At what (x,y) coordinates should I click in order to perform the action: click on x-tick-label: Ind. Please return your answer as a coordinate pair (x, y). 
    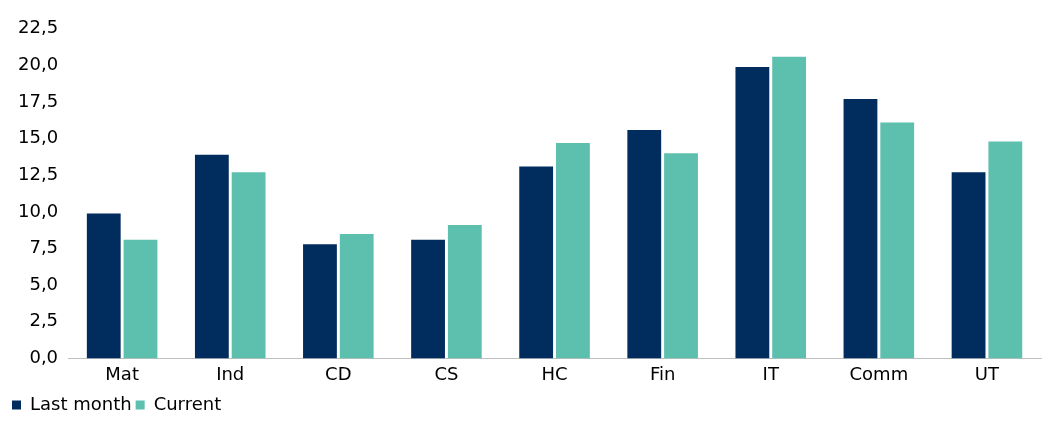
    Looking at the image, I should click on (230, 373).